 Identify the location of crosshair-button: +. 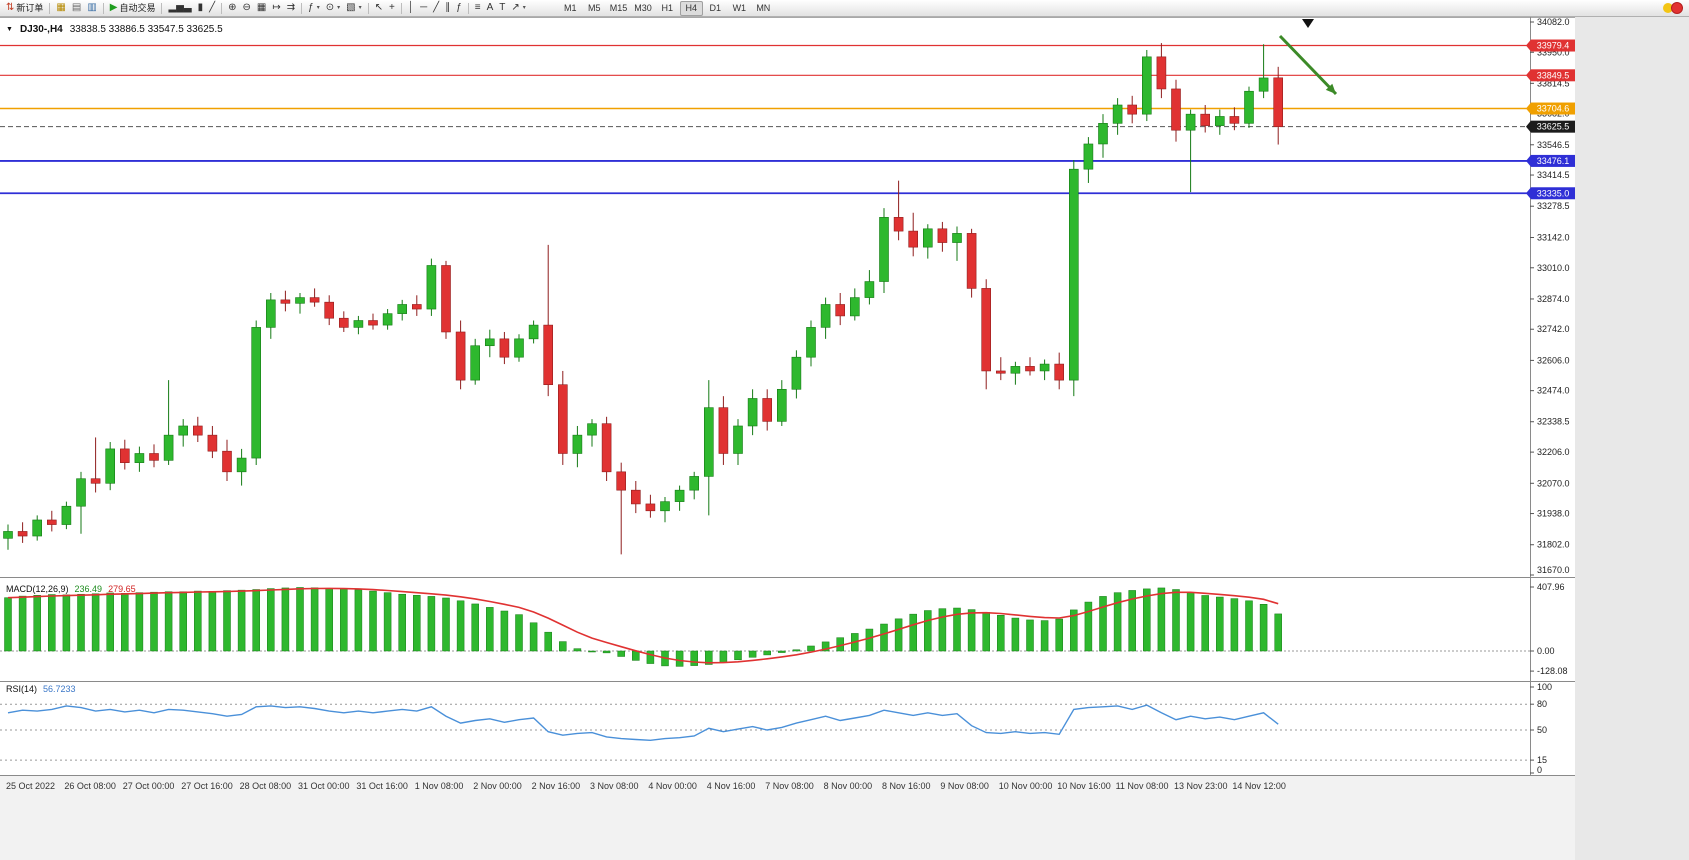
(392, 8).